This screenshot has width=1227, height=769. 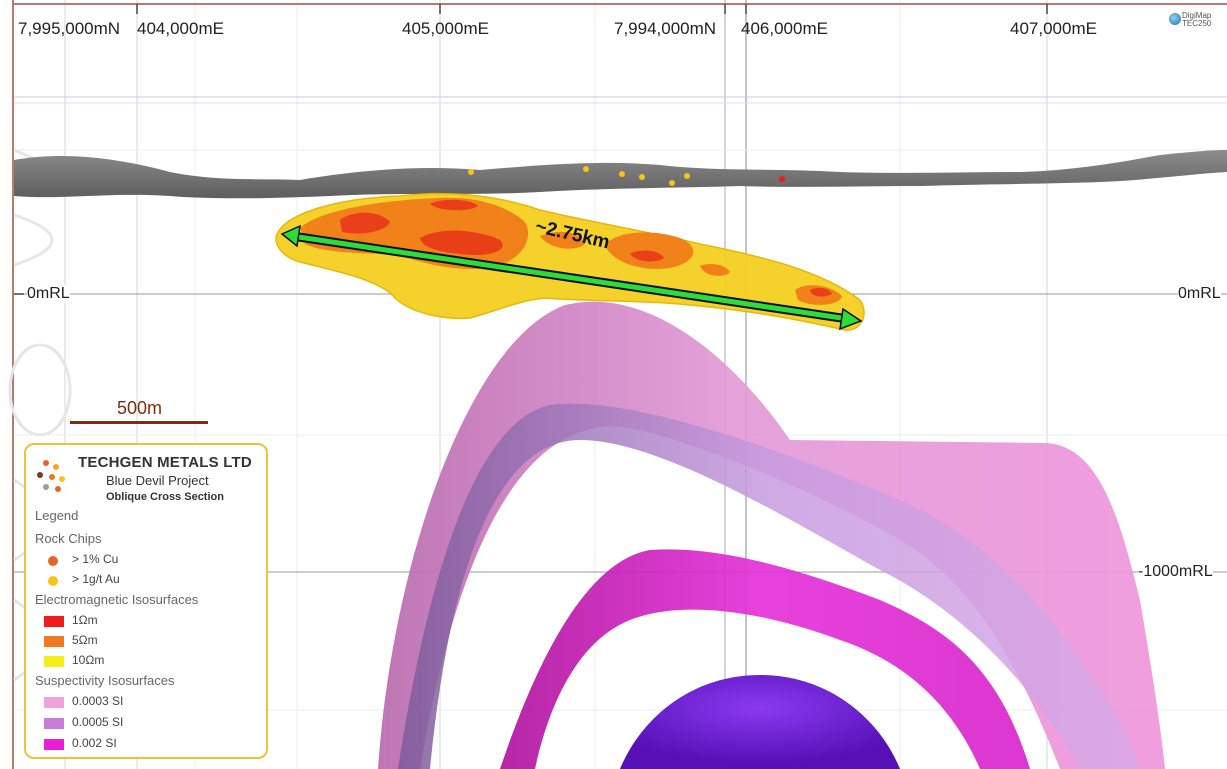 What do you see at coordinates (85, 620) in the screenshot?
I see `legend-item-label: 1Ωm` at bounding box center [85, 620].